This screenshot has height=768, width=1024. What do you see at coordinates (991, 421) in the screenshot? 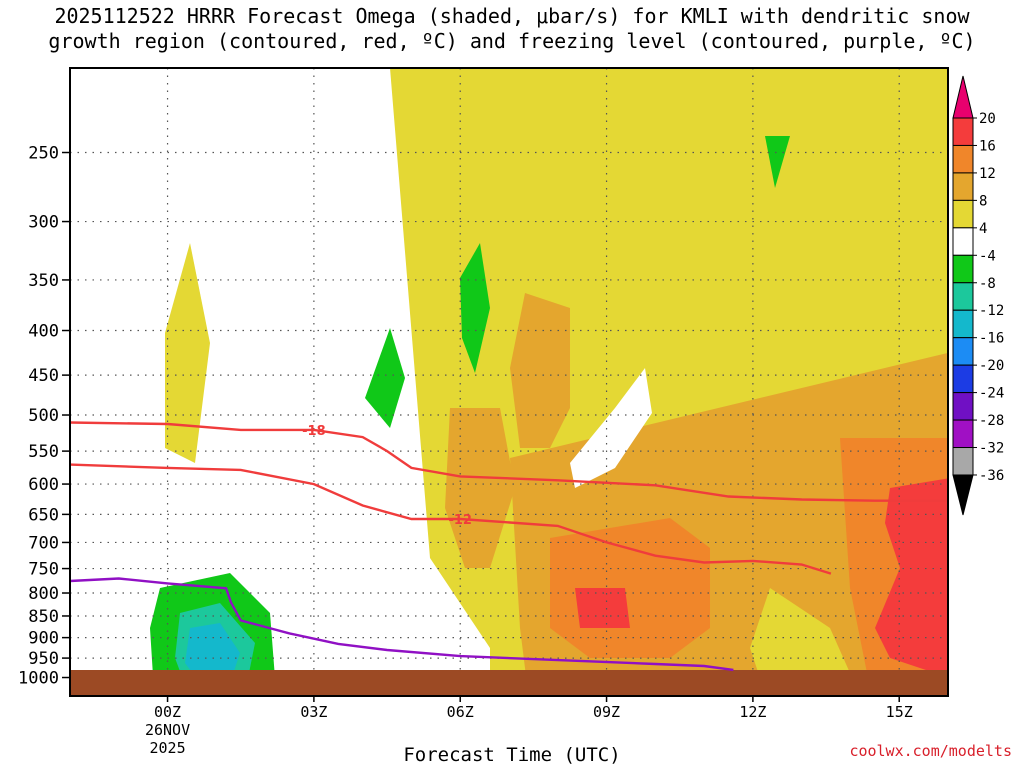
I see `colorbar-label-11: -28` at bounding box center [991, 421].